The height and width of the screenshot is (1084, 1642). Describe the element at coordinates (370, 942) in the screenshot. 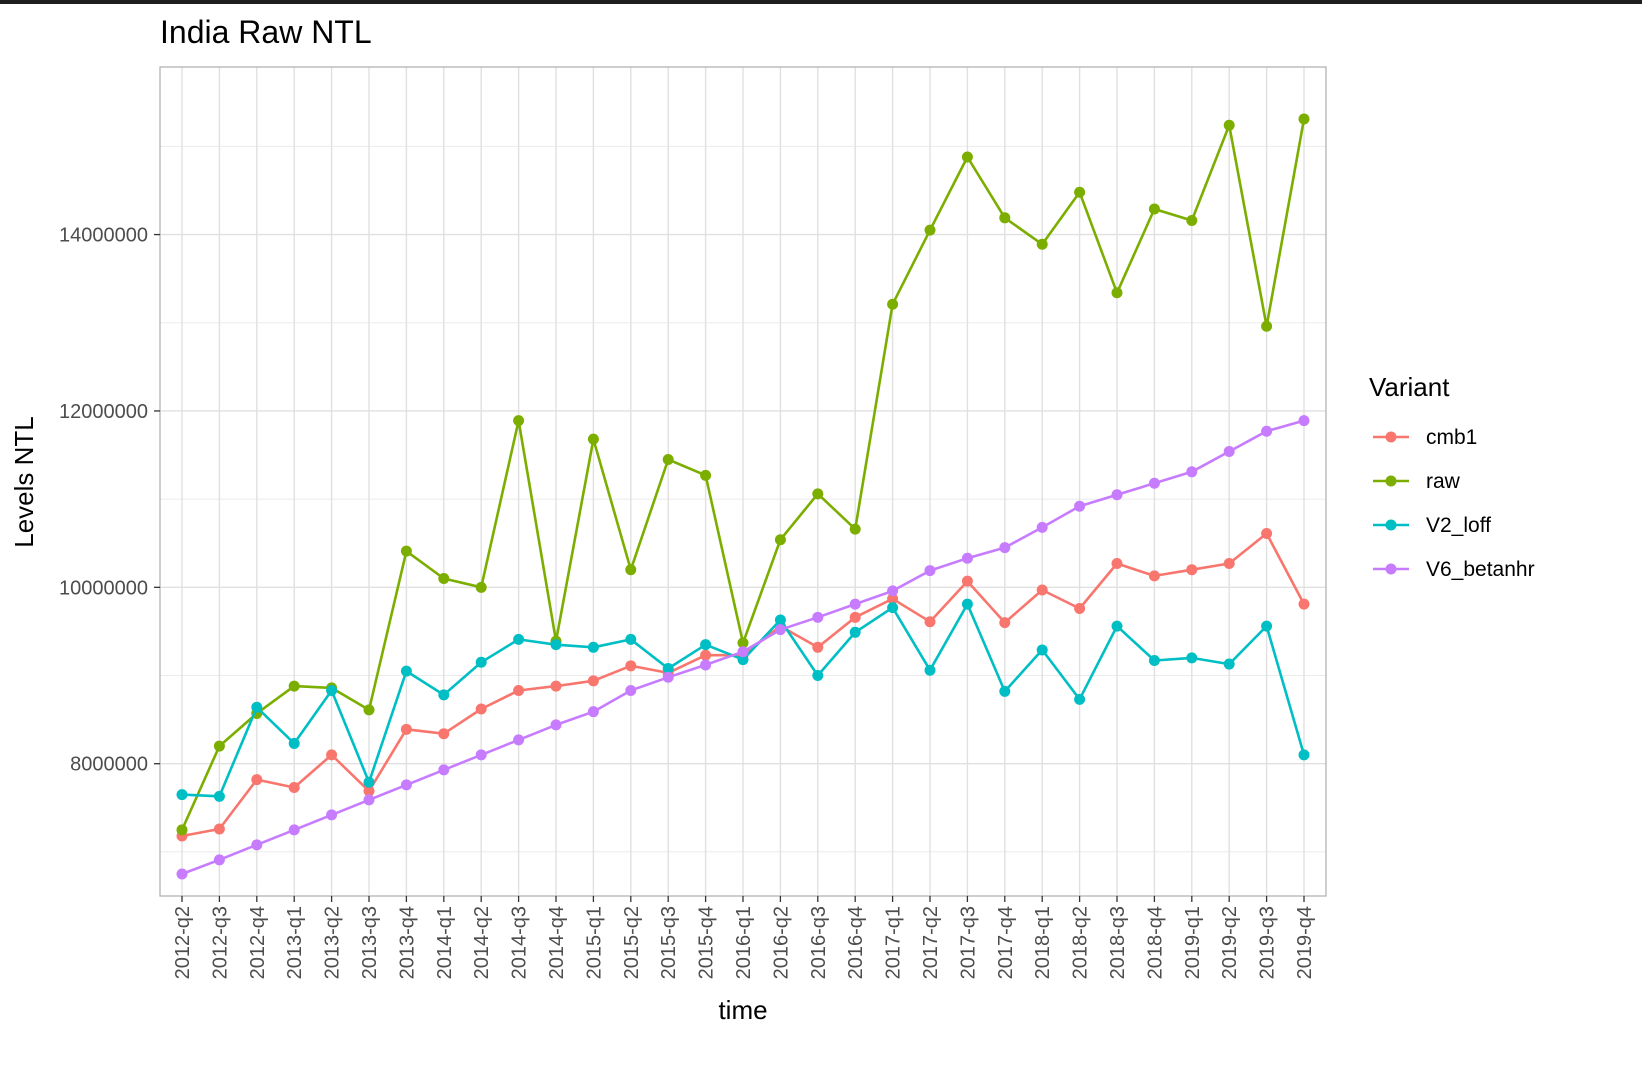

I see `x-tick-label: 2013-q3` at that location.